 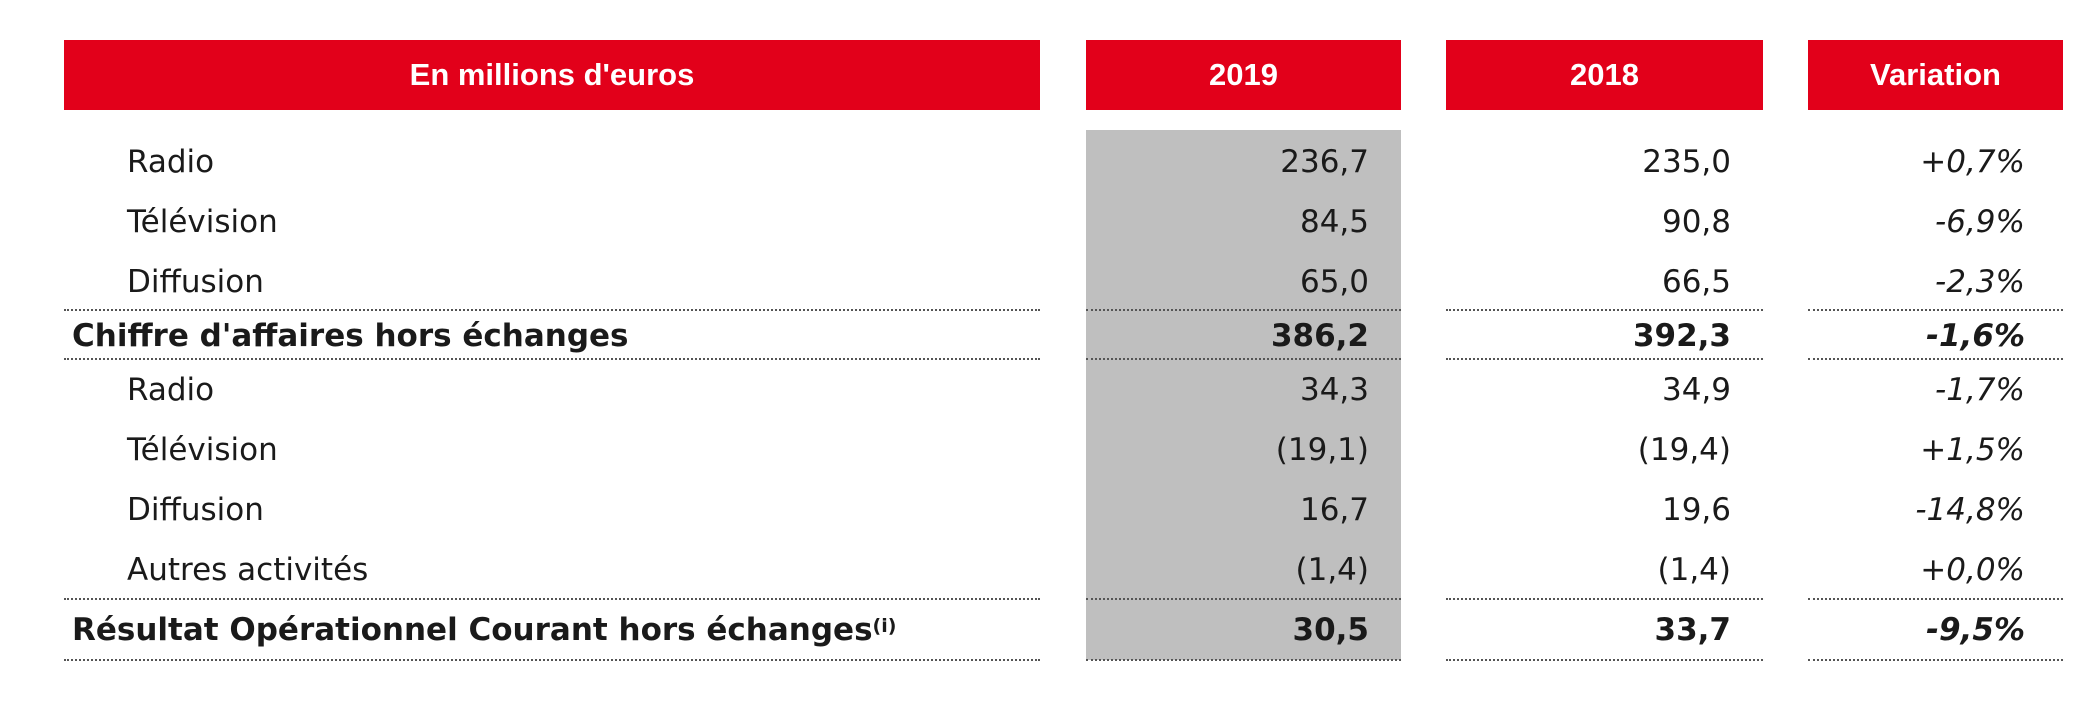 I want to click on table-row: Télévision 84,5 90,8 -6,9%, so click(x=1050, y=222).